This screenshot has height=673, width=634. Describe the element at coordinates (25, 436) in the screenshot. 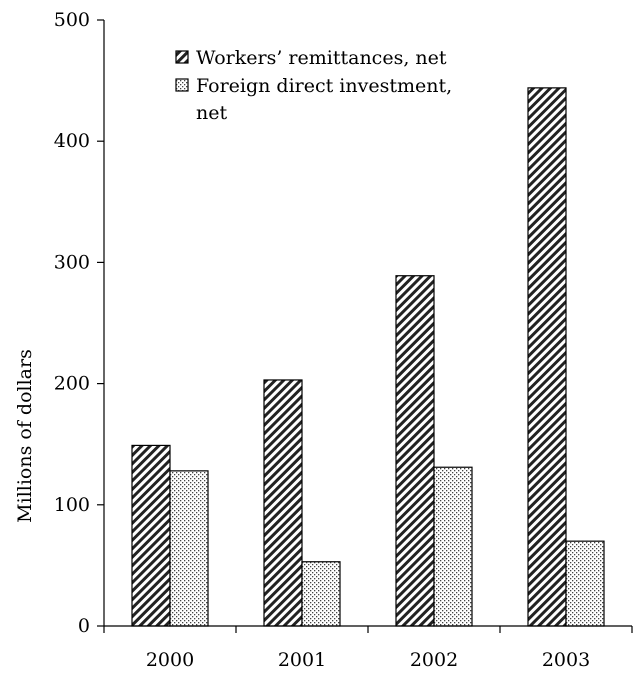

I see `y-axis-title: Millions of dollars` at that location.